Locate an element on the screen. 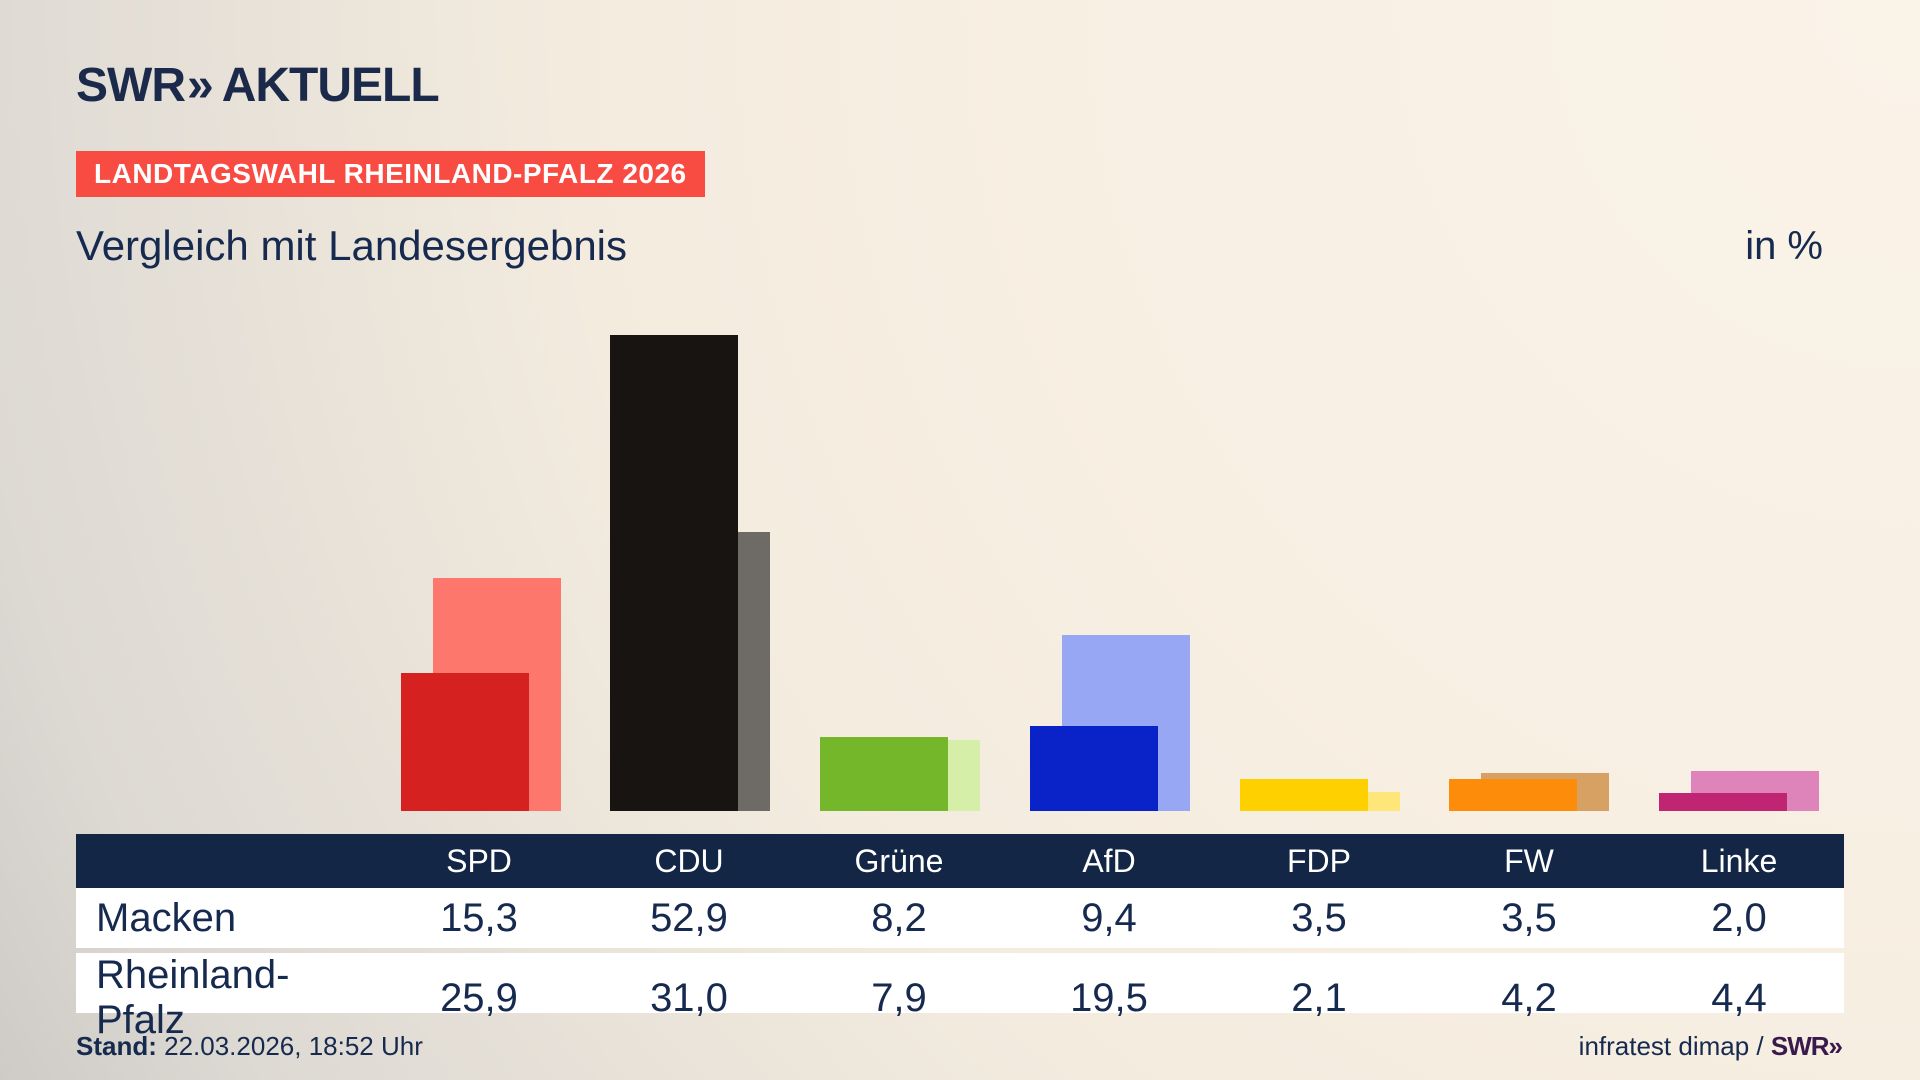 The image size is (1920, 1080). table-row-rheinland-pfalz: Rheinland-Pfalz 25,9 31,0 7,9 19,5 2,1 4,2 4,4 is located at coordinates (960, 997).